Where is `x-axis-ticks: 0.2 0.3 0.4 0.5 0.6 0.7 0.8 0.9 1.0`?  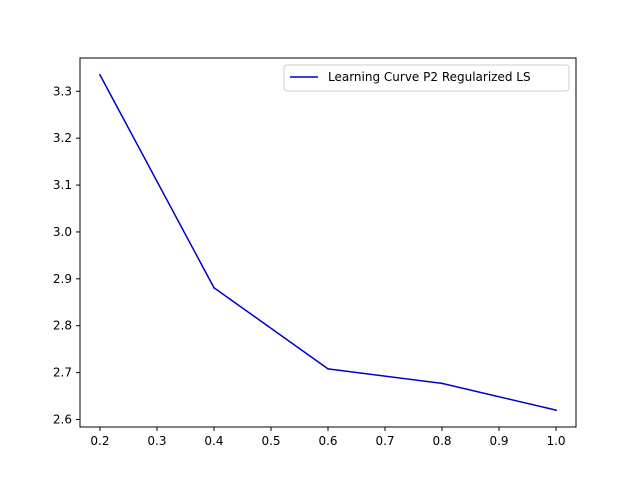 x-axis-ticks: 0.2 0.3 0.4 0.5 0.6 0.7 0.8 0.9 1.0 is located at coordinates (328, 437).